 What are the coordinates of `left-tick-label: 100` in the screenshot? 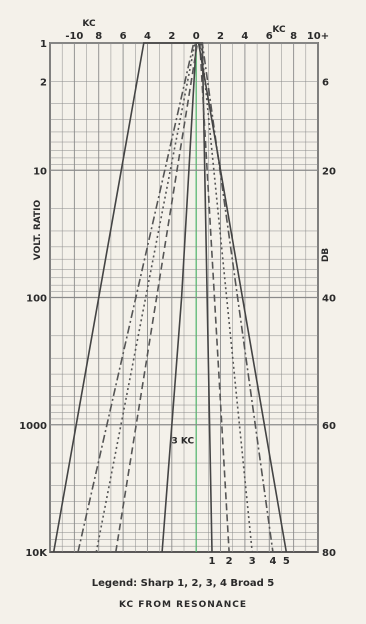 It's located at (36, 299).